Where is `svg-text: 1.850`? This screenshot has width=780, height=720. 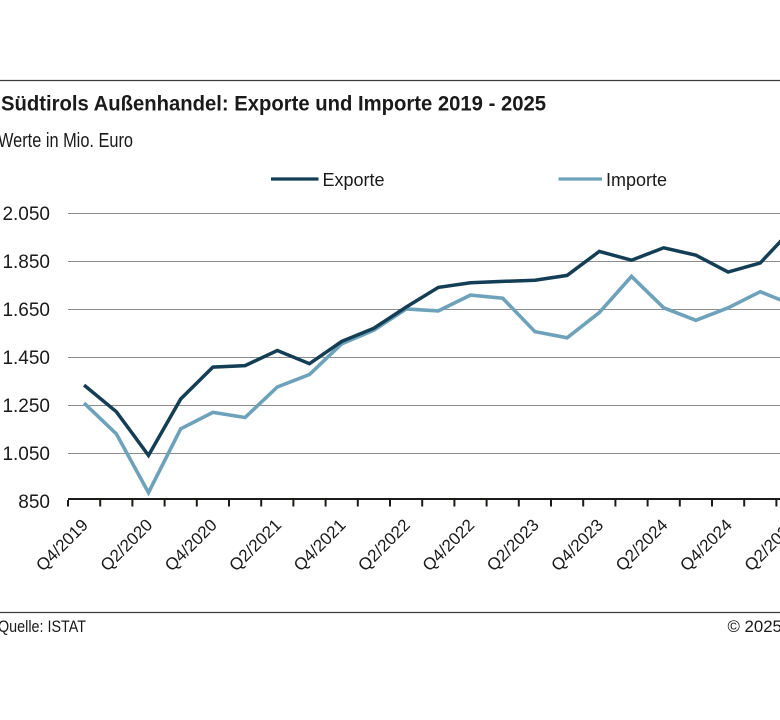
svg-text: 1.850 is located at coordinates (26, 262).